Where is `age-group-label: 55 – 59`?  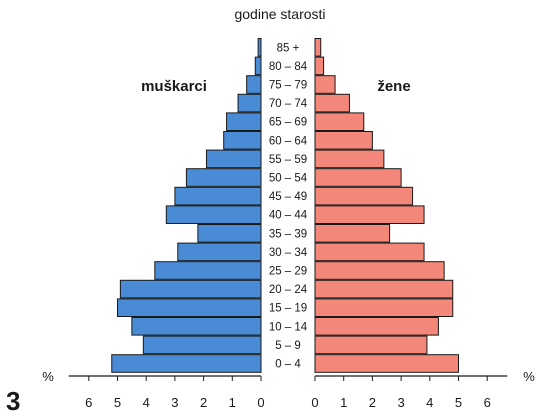
age-group-label: 55 – 59 is located at coordinates (288, 160).